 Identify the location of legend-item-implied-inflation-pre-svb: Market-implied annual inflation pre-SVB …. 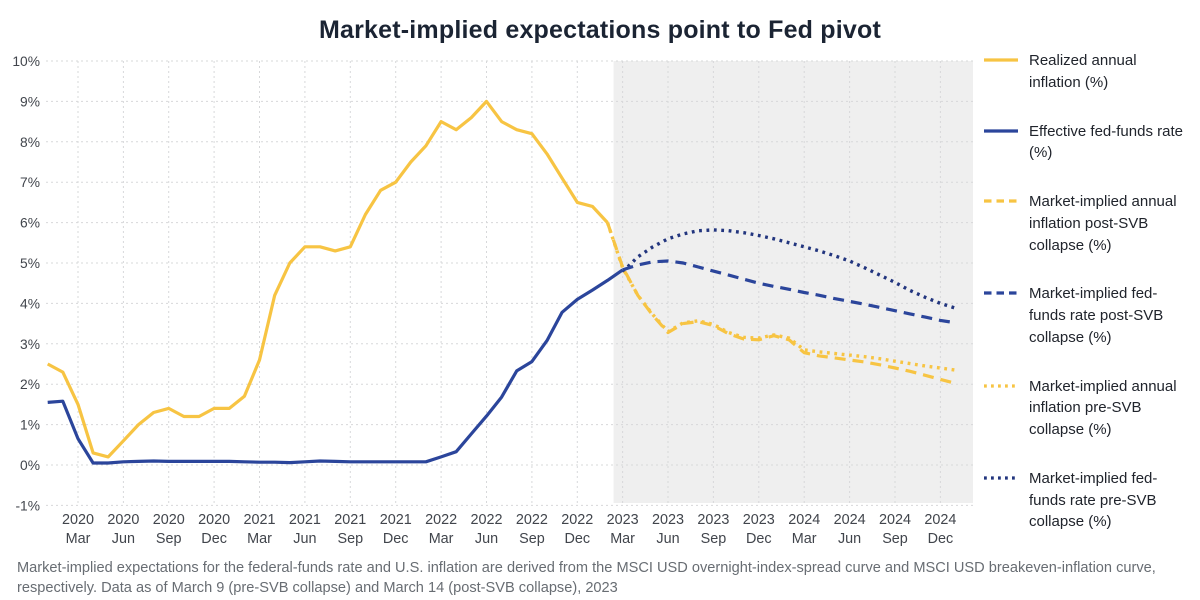
(1090, 408).